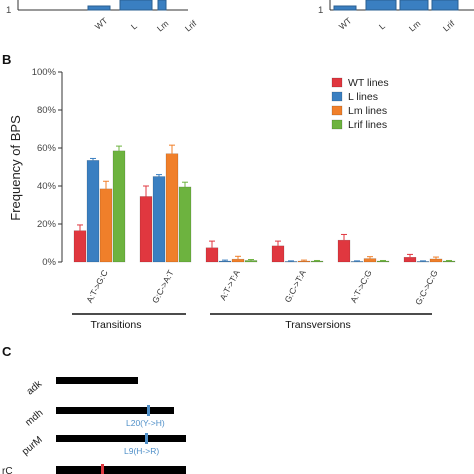 This screenshot has width=474, height=474. Describe the element at coordinates (381, 5) in the screenshot. I see `panel-a-right-bar-l` at that location.